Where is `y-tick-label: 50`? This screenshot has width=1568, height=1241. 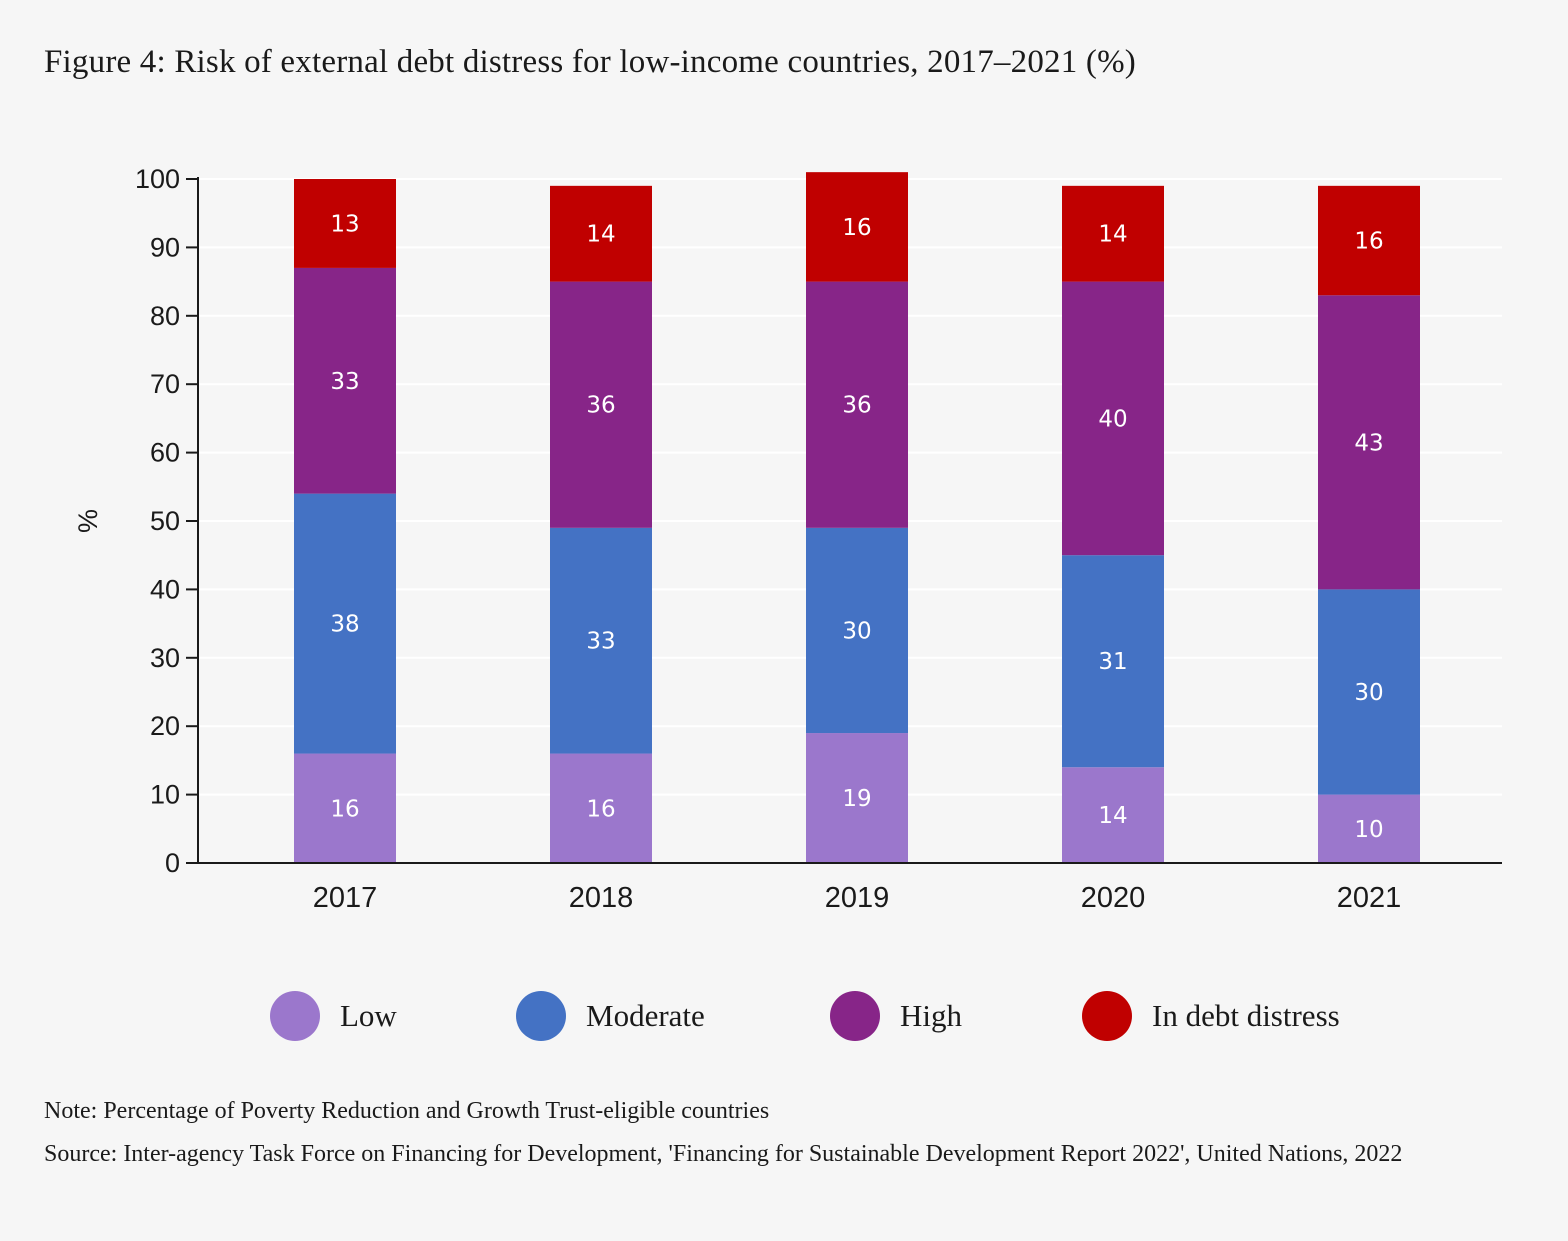 y-tick-label: 50 is located at coordinates (165, 521).